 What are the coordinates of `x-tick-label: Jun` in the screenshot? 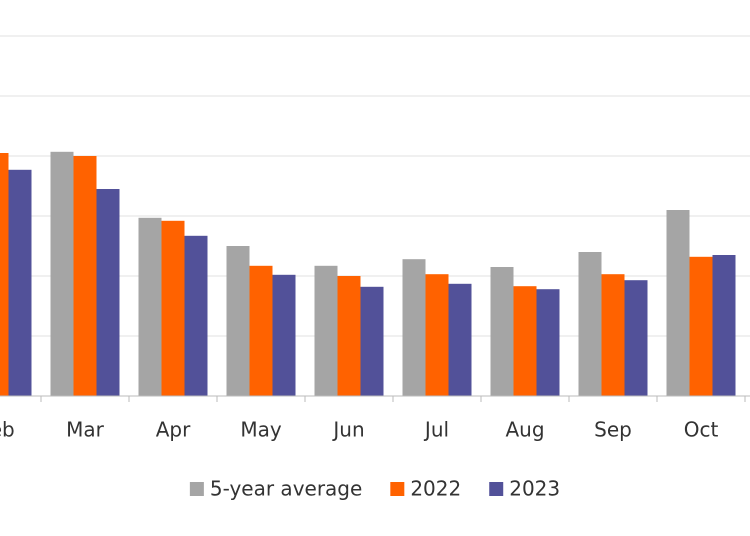 It's located at (347, 430).